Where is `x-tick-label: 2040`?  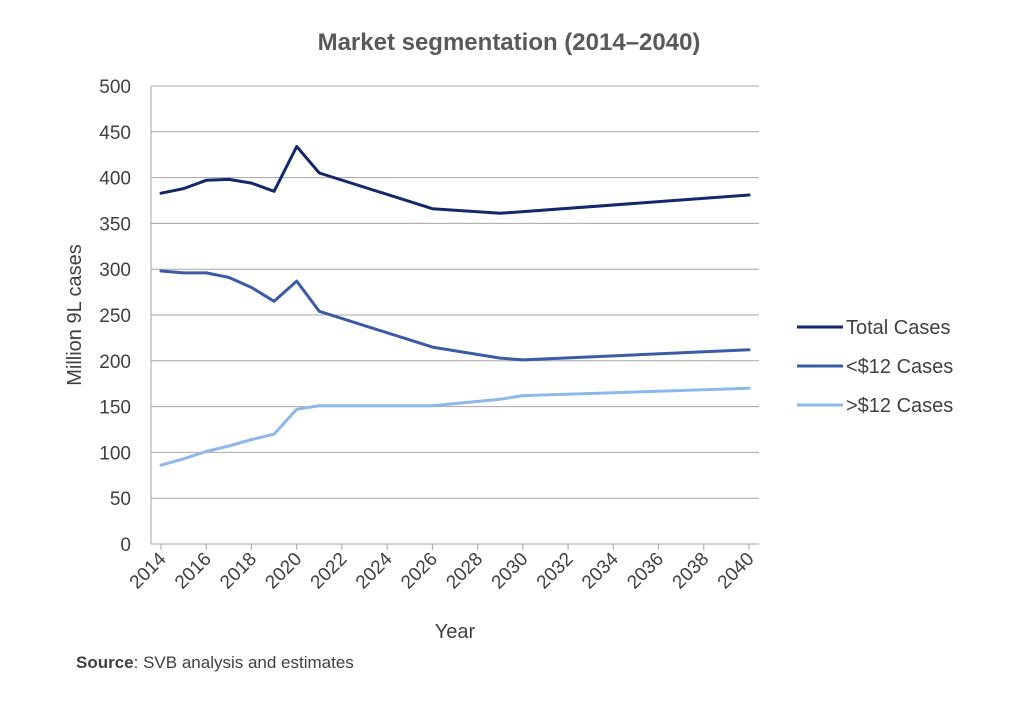
x-tick-label: 2040 is located at coordinates (736, 571).